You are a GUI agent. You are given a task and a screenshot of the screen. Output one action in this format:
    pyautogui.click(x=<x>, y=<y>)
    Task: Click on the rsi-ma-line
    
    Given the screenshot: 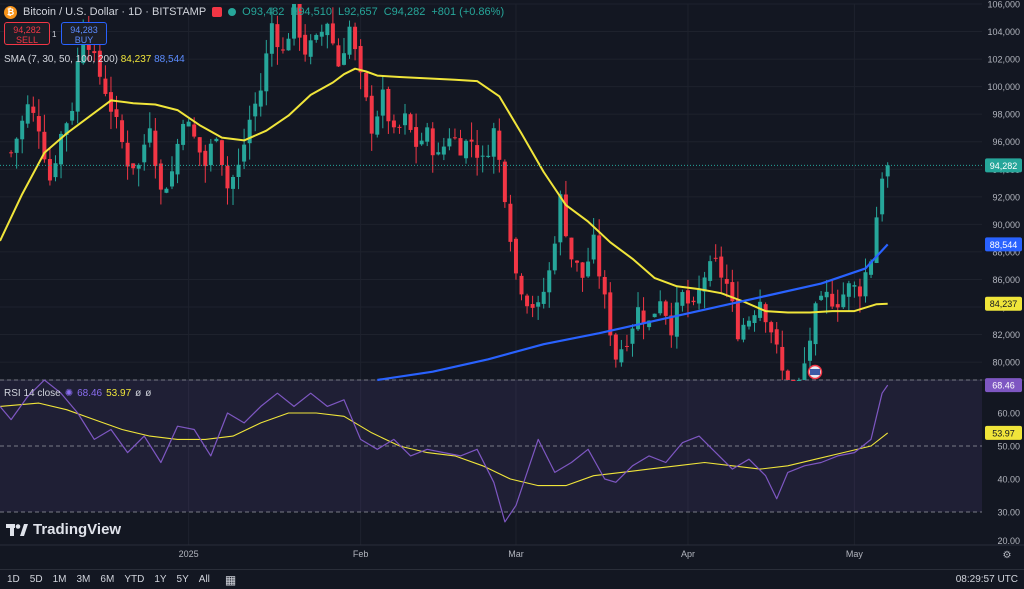 What is the action you would take?
    pyautogui.click(x=444, y=444)
    